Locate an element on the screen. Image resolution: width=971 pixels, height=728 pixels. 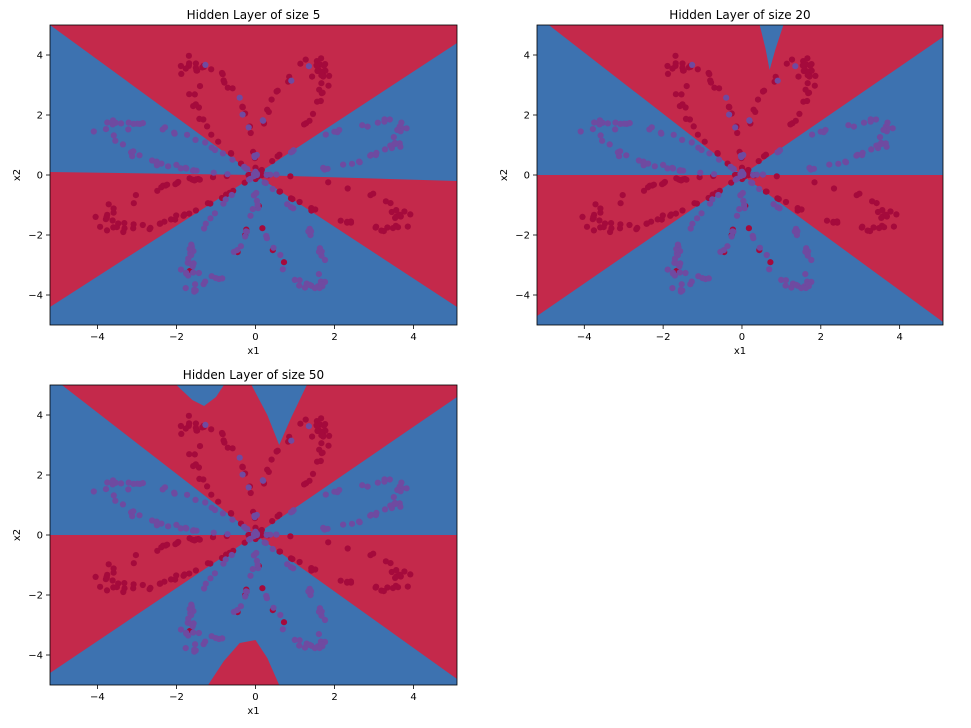
region-blue-notch-top-right is located at coordinates (279, 415).